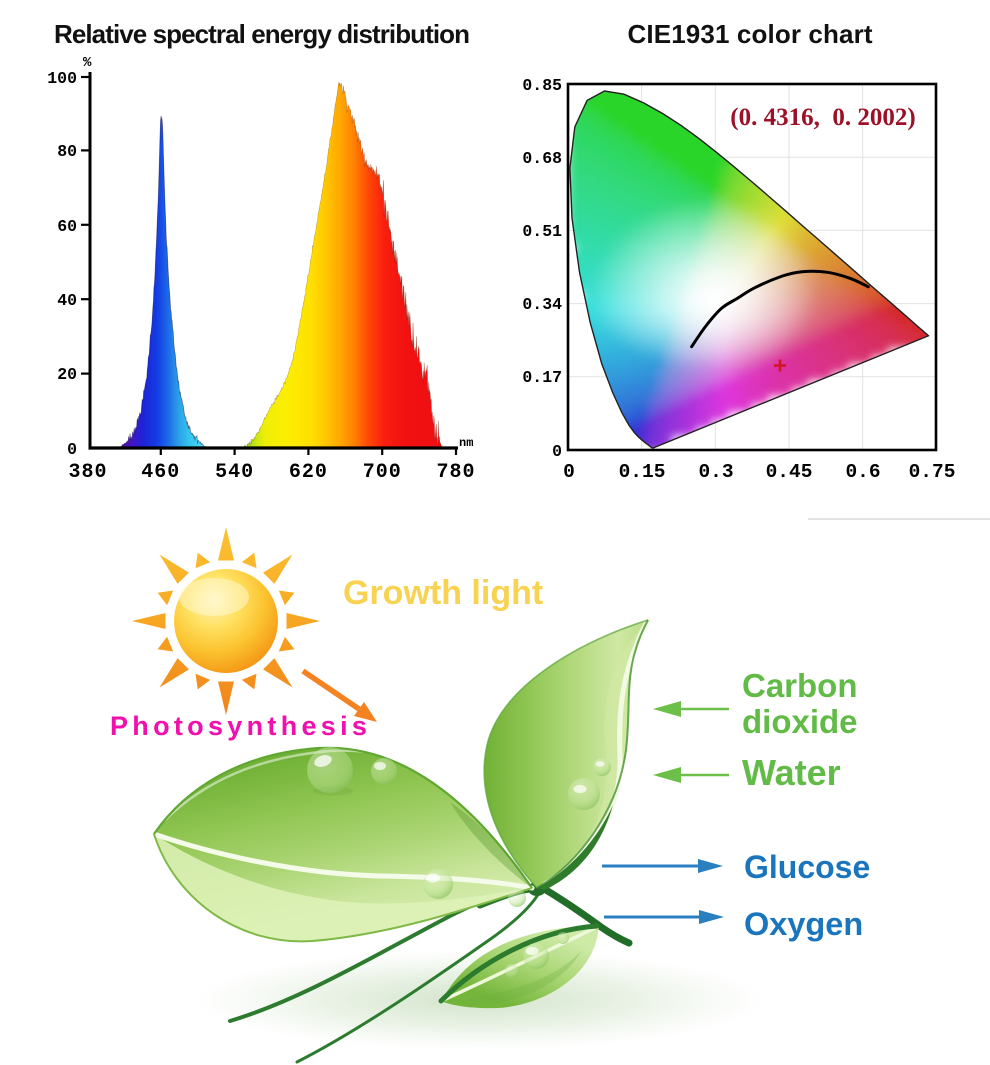 The height and width of the screenshot is (1065, 990). I want to click on svg-text: 0.6, so click(862, 472).